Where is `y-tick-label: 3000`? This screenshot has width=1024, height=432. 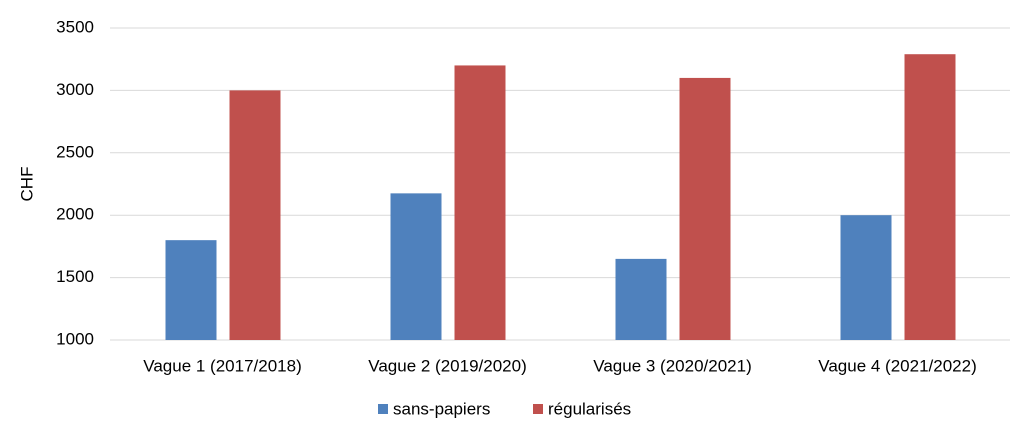
y-tick-label: 3000 is located at coordinates (75, 89).